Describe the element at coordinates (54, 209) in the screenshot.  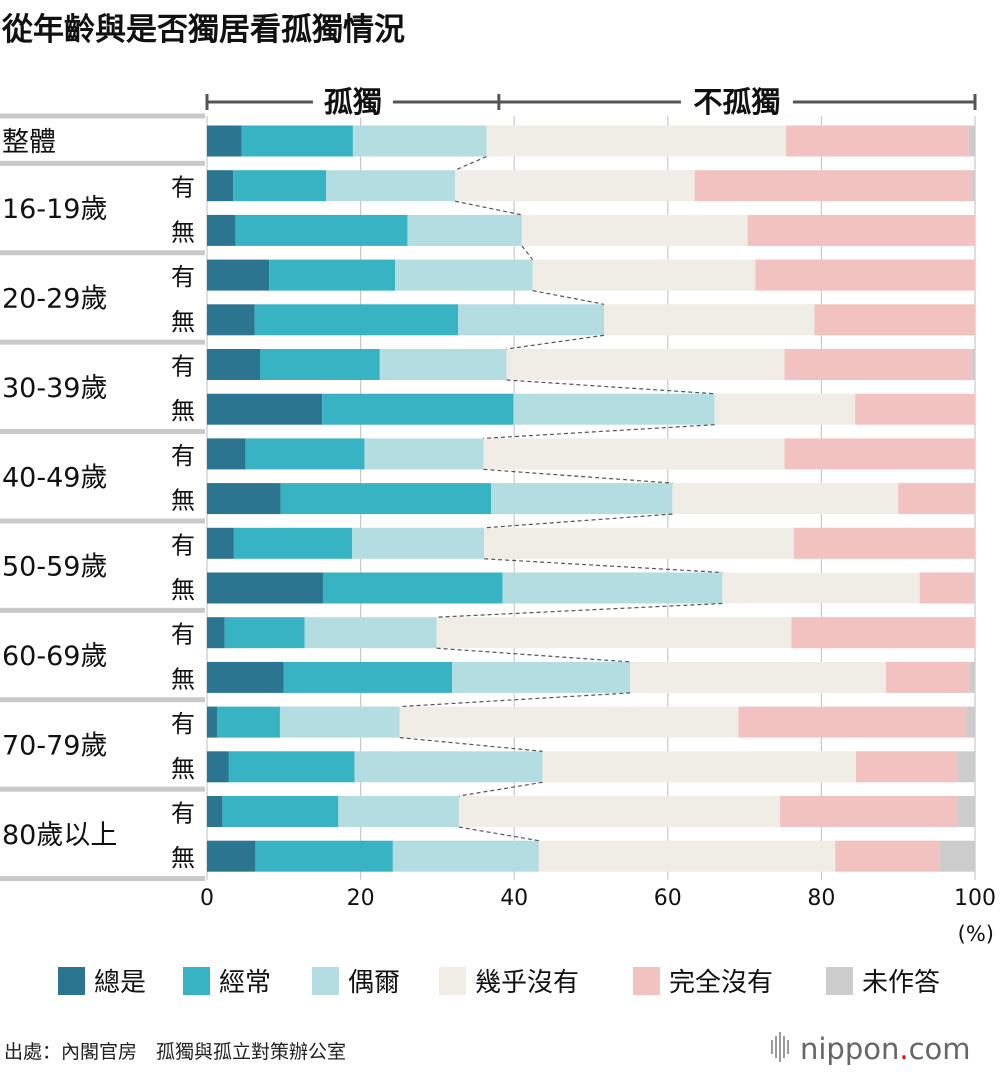
I see `group-label: 16-19歲` at that location.